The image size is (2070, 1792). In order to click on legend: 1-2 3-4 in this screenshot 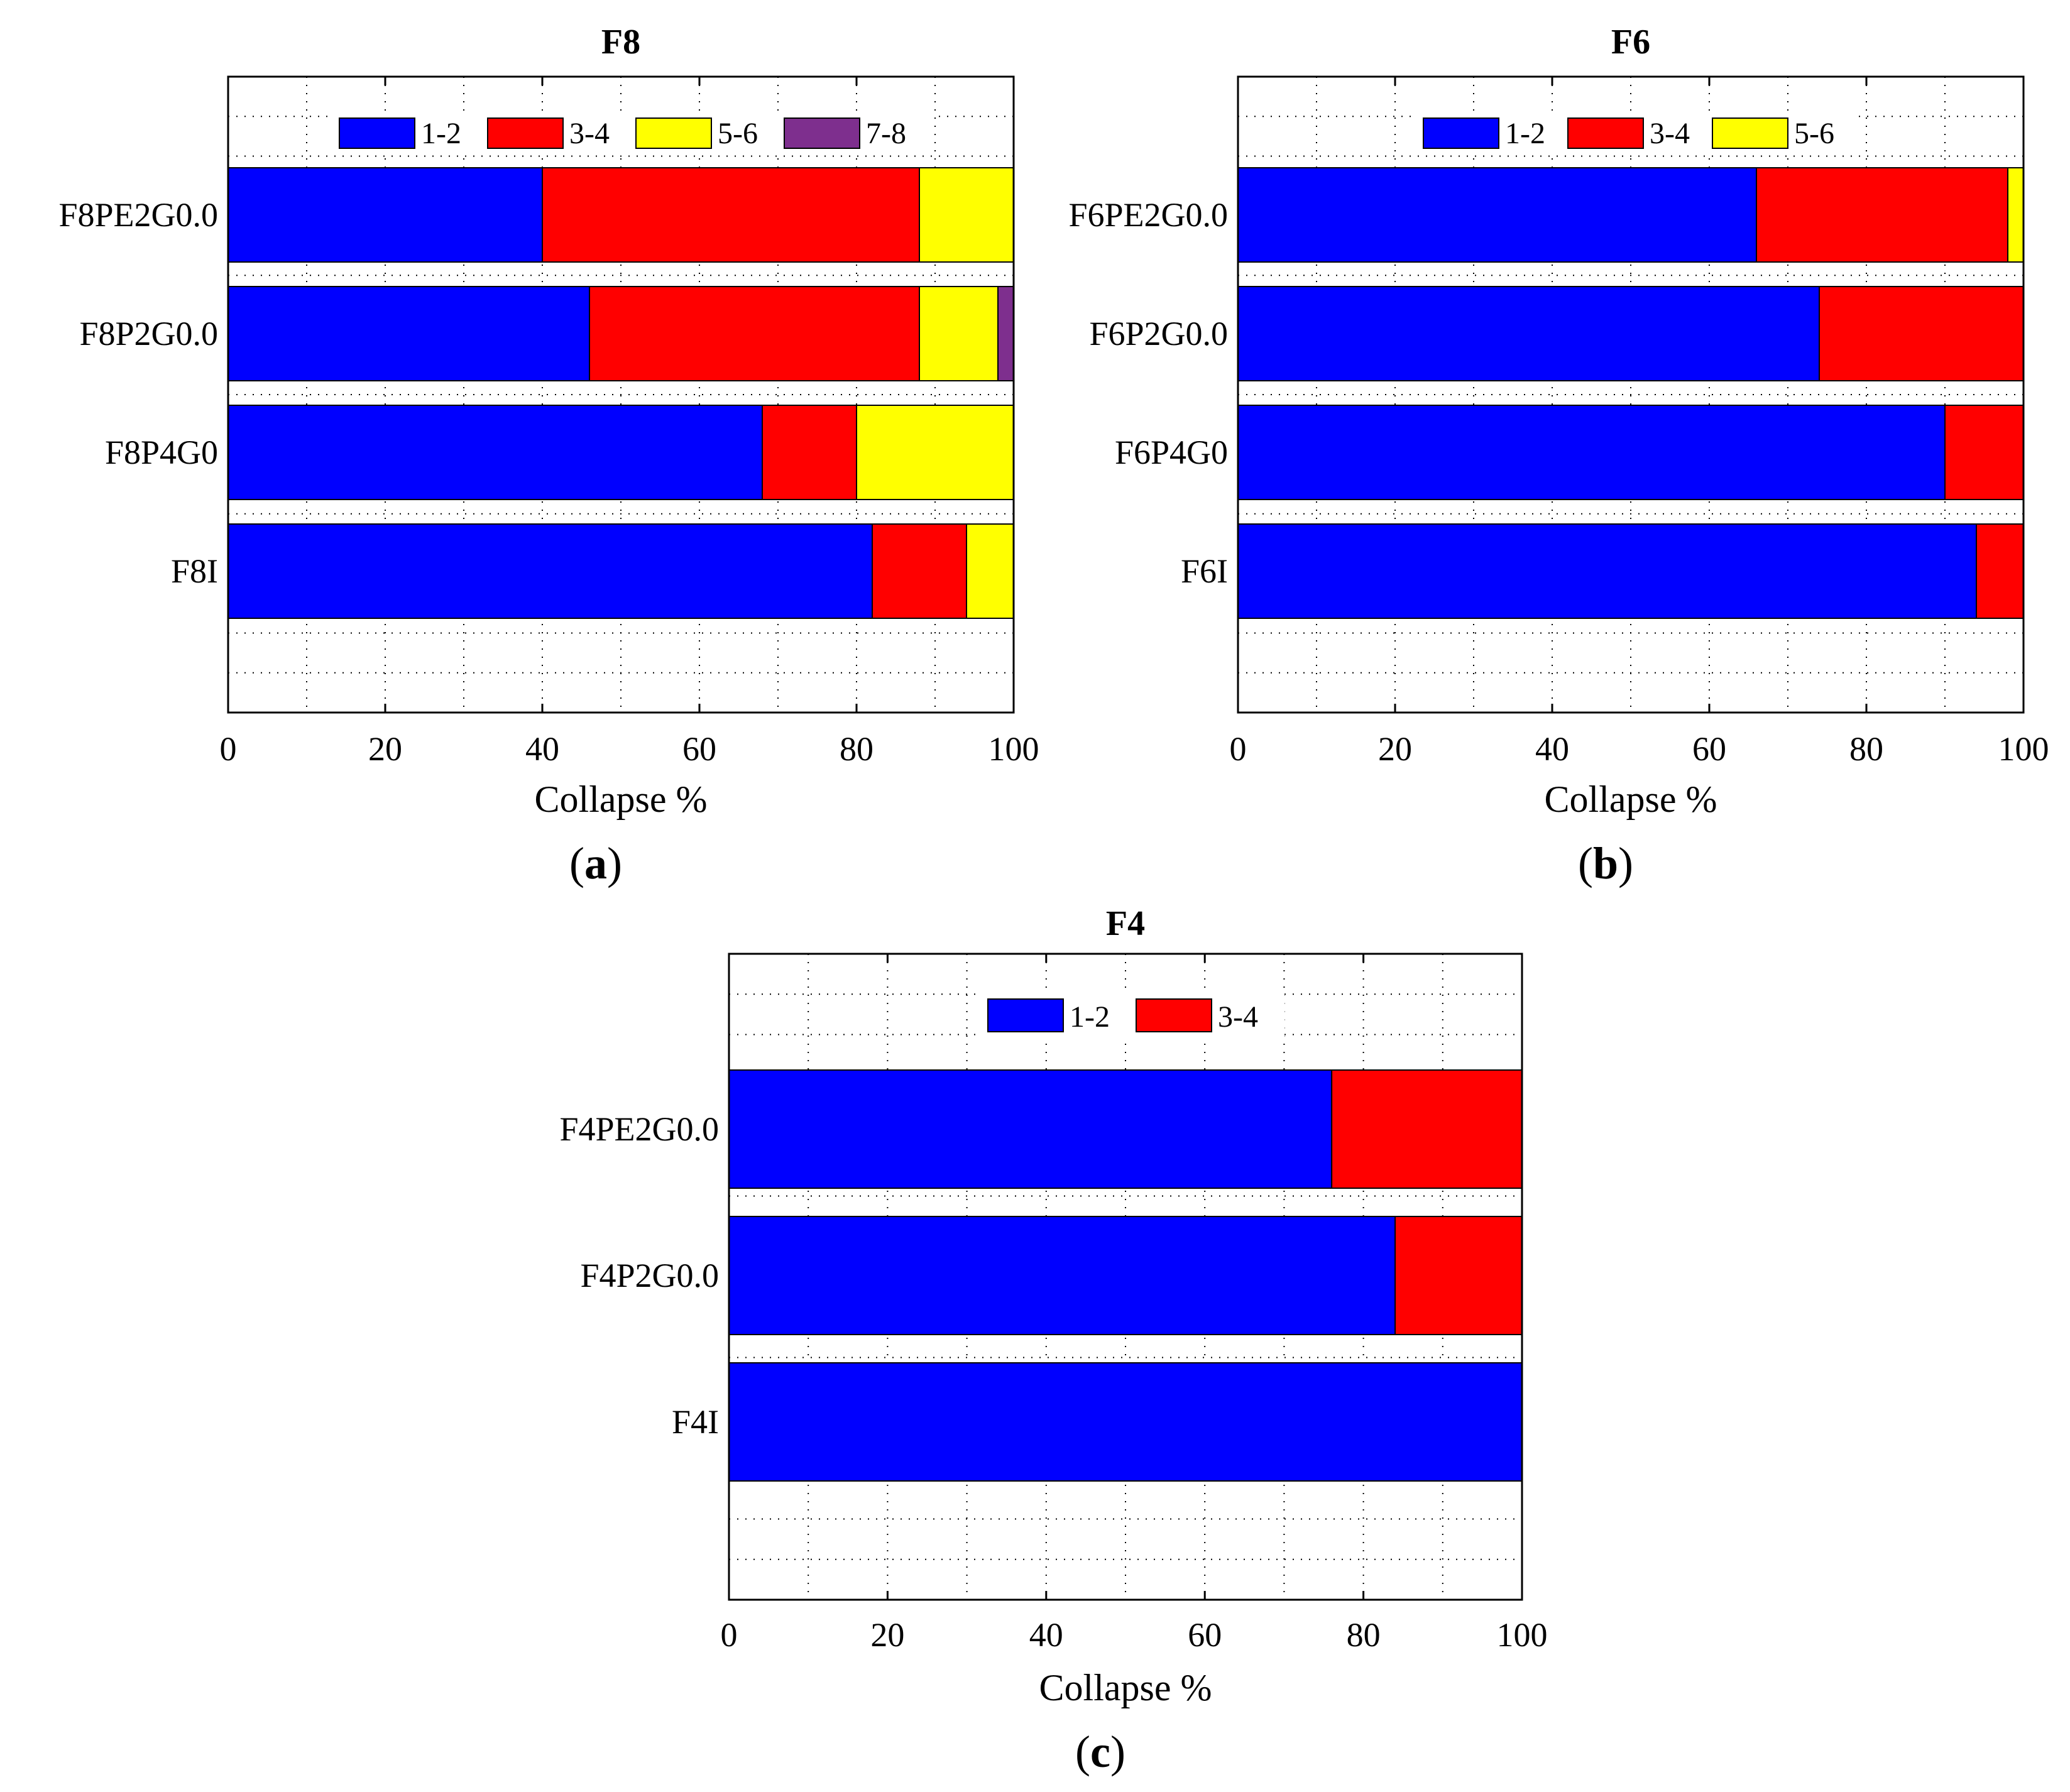, I will do `click(1133, 1015)`.